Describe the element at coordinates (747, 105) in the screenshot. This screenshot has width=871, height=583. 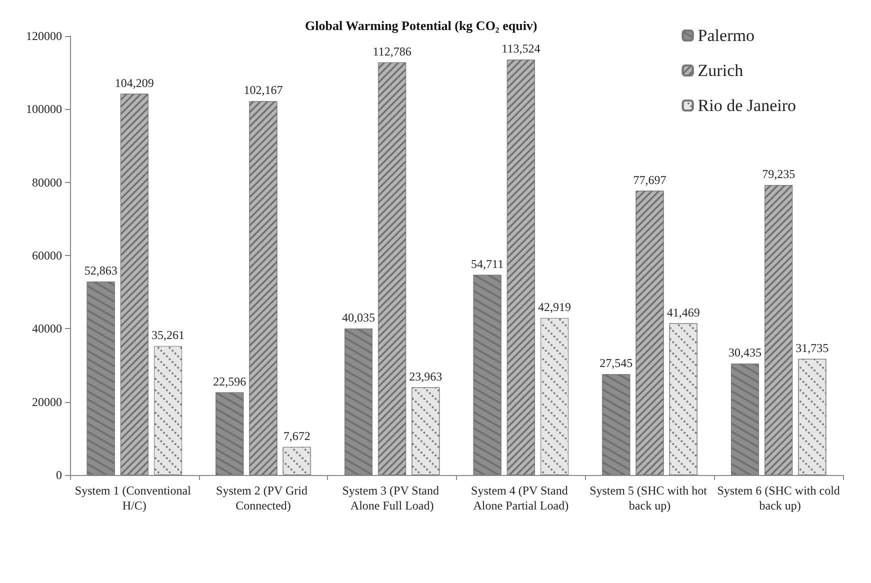
I see `legend-label: Rio de Janeiro` at that location.